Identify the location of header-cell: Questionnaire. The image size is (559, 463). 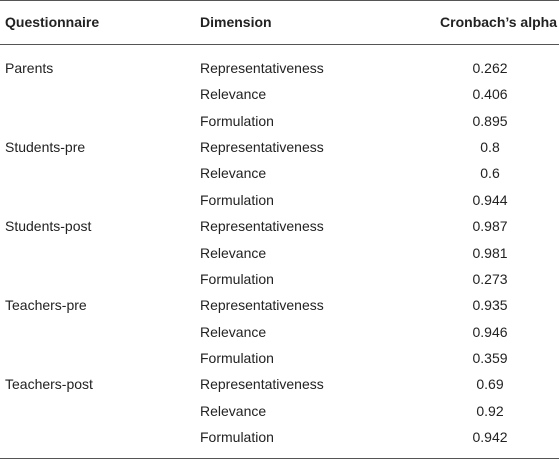
(52, 22).